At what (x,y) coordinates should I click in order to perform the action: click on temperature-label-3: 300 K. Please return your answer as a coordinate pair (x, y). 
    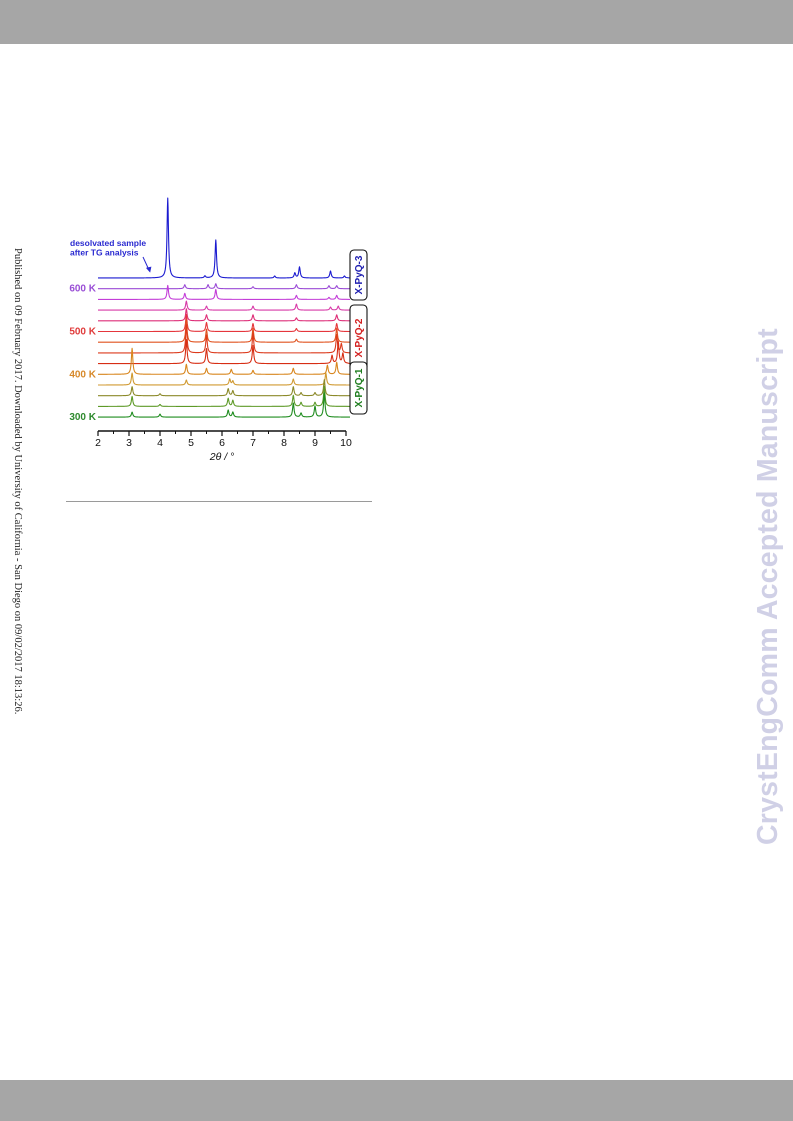
    Looking at the image, I should click on (82, 417).